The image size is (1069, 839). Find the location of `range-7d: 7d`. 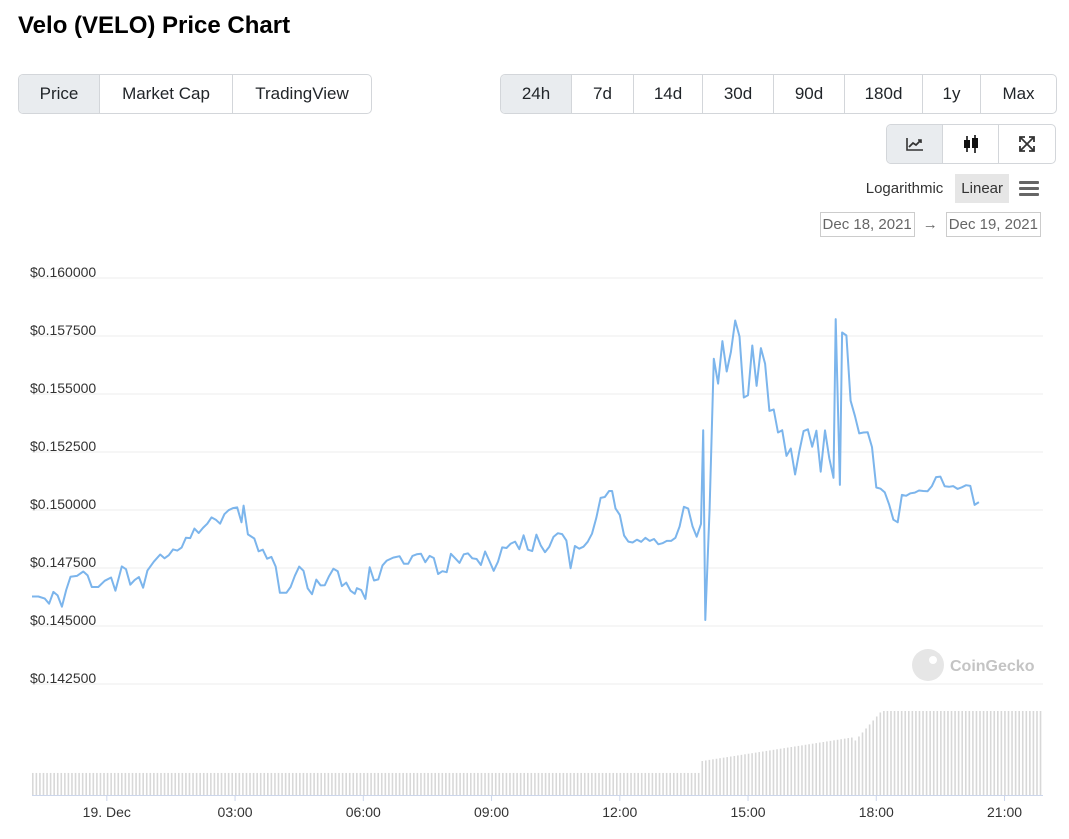

range-7d: 7d is located at coordinates (603, 94).